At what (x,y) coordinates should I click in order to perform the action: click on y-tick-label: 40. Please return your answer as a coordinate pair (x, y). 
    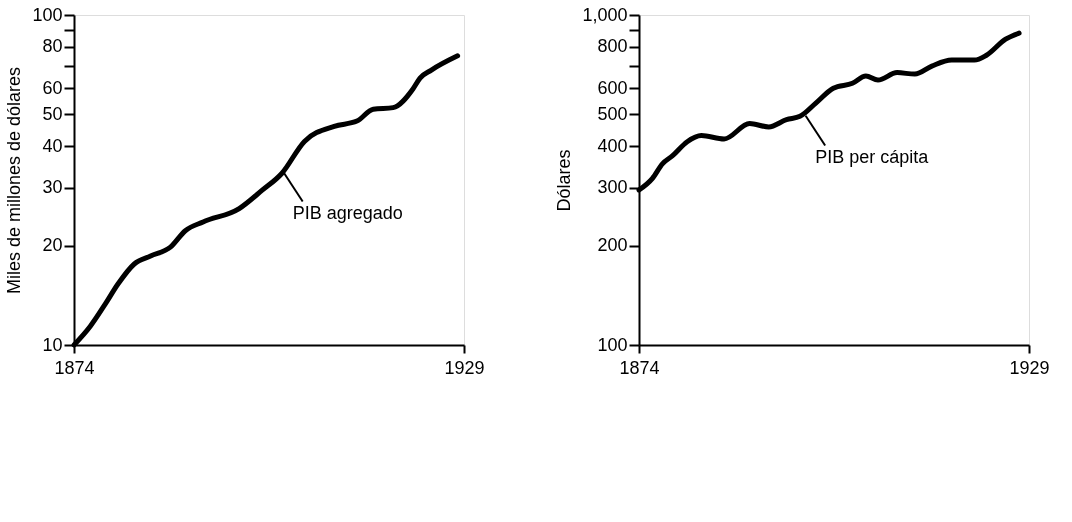
    Looking at the image, I should click on (52, 145).